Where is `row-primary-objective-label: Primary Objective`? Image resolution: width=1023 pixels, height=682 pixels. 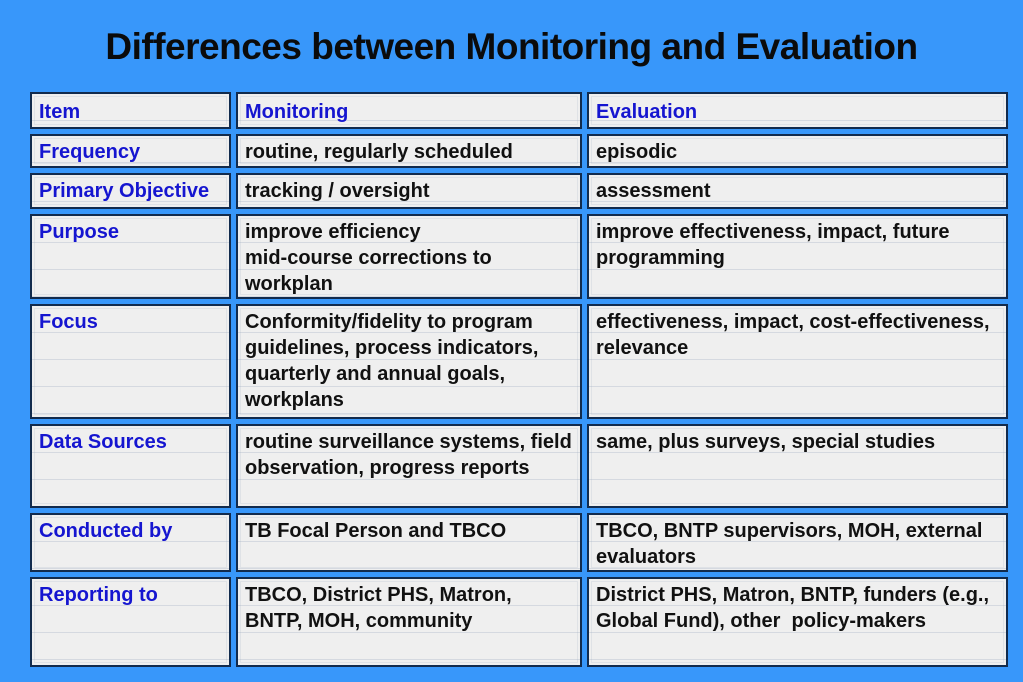
row-primary-objective-label: Primary Objective is located at coordinates (130, 191).